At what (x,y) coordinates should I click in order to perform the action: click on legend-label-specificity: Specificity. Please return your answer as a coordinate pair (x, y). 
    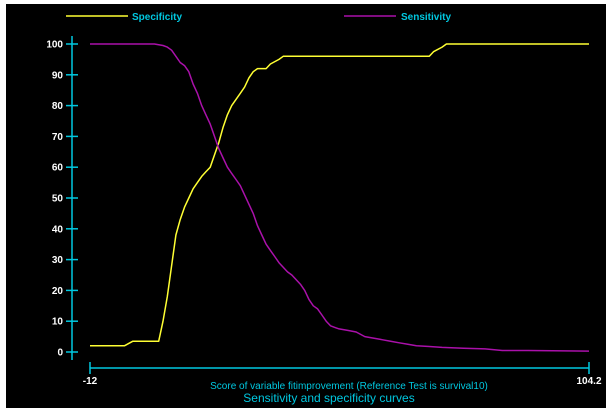
    Looking at the image, I should click on (157, 17).